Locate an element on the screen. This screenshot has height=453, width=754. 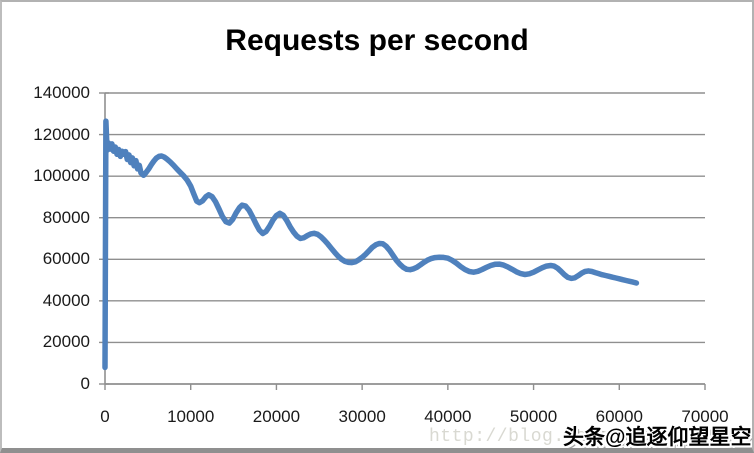
x-axis-label: 70000 is located at coordinates (705, 416).